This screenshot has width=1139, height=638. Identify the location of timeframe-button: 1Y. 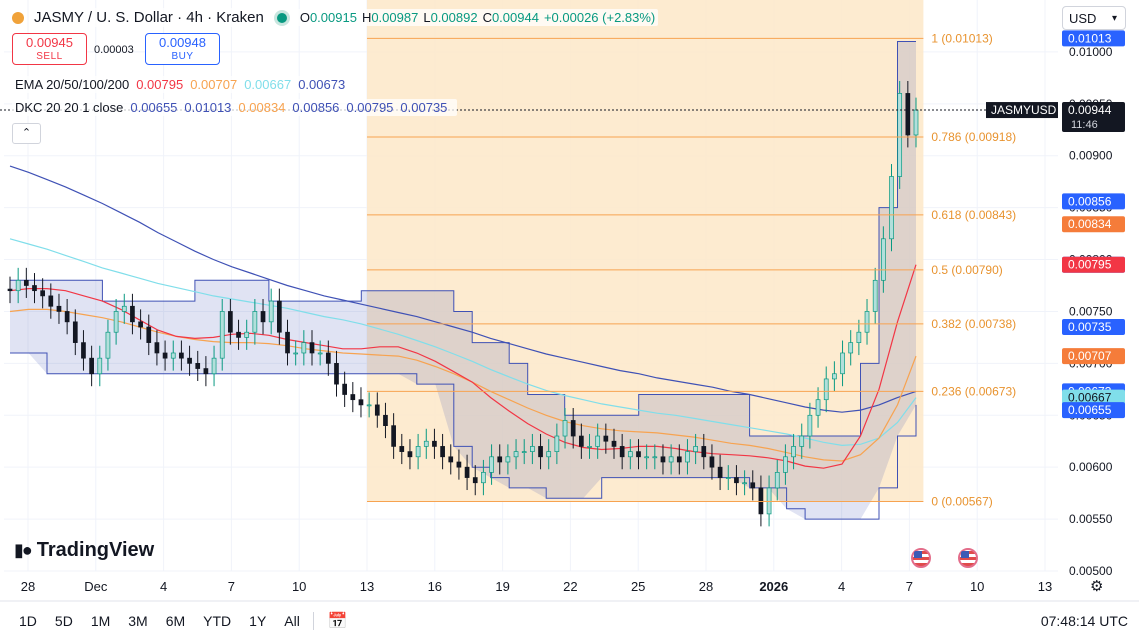
(258, 621).